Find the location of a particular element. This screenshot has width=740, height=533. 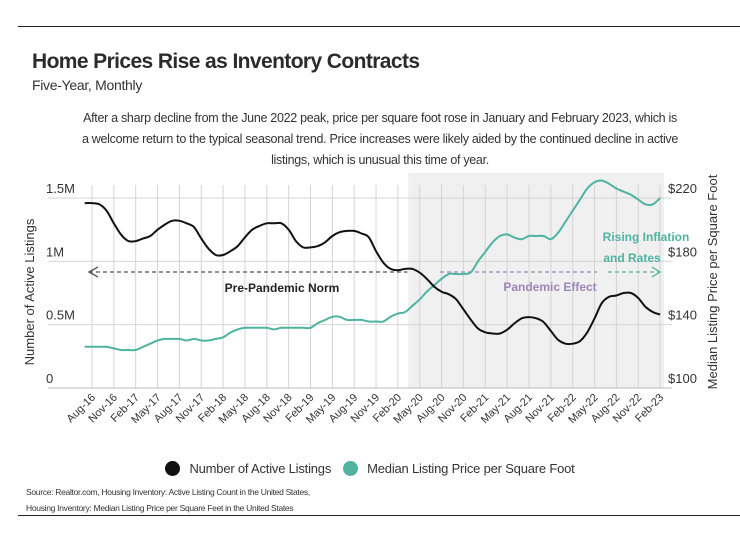

y-tick-label-left: 1M is located at coordinates (55, 251).